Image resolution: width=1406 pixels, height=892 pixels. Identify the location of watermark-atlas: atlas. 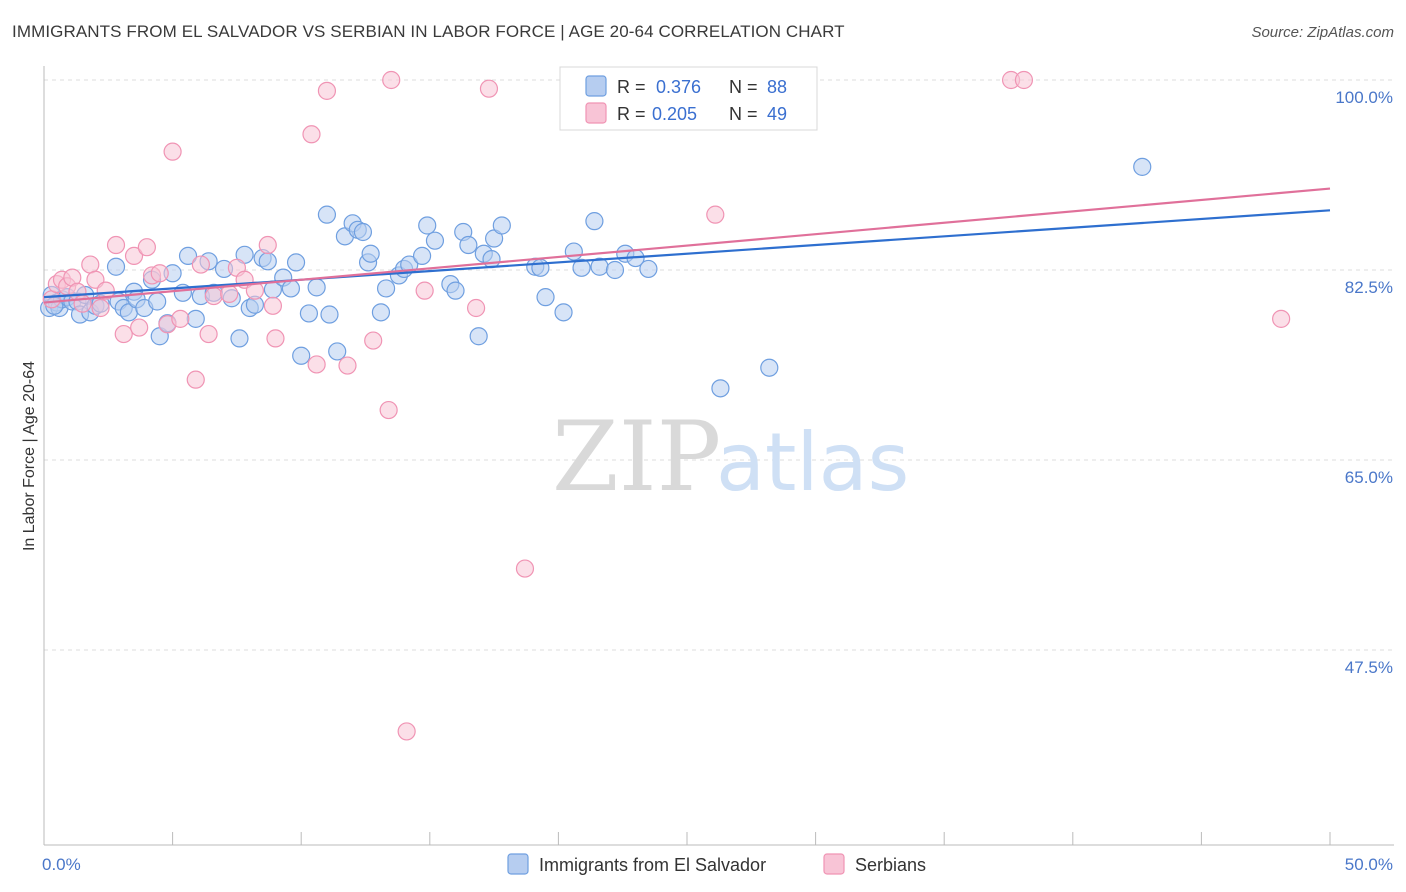
(812, 462).